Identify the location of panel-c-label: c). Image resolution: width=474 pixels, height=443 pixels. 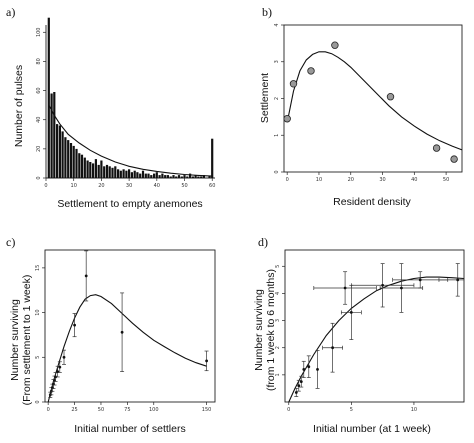
(10, 242).